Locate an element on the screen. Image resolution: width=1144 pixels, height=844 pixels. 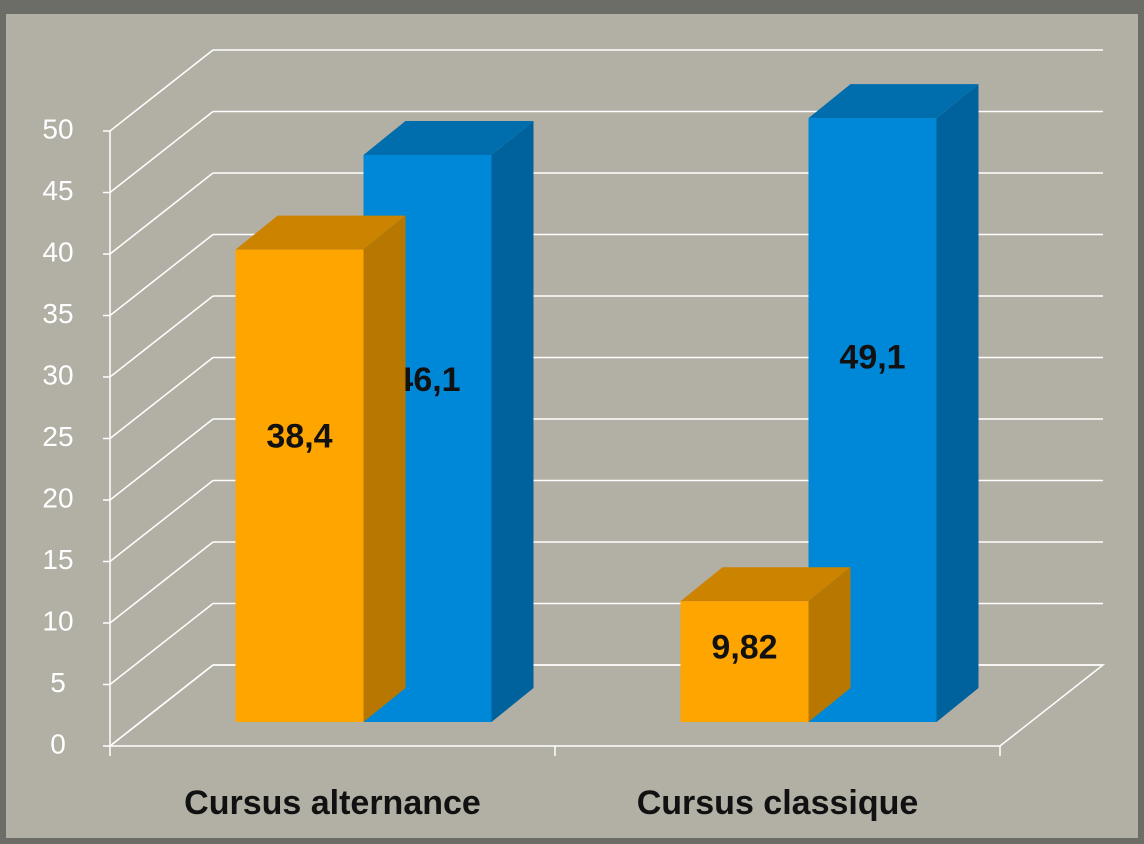
y-tick-label: 30 is located at coordinates (57, 374).